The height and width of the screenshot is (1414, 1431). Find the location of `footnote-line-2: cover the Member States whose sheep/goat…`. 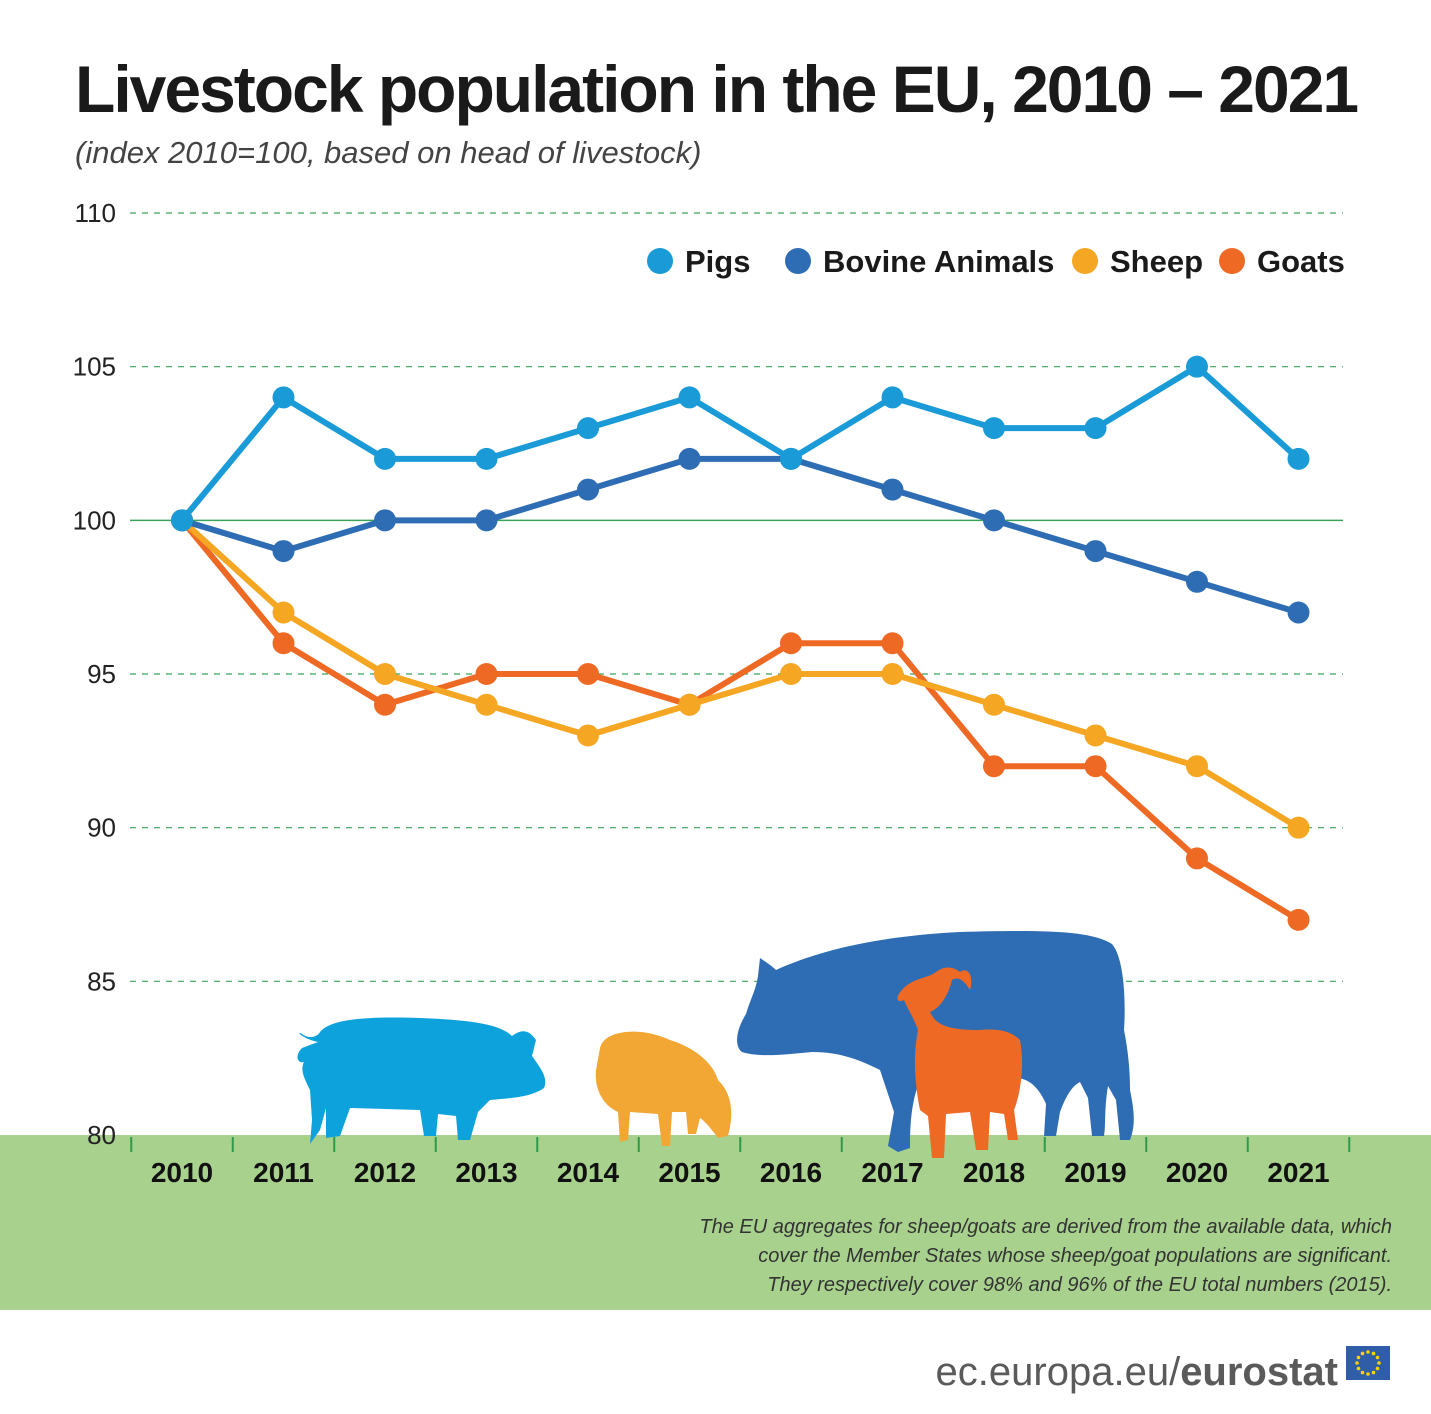

footnote-line-2: cover the Member States whose sheep/goat… is located at coordinates (1075, 1256).